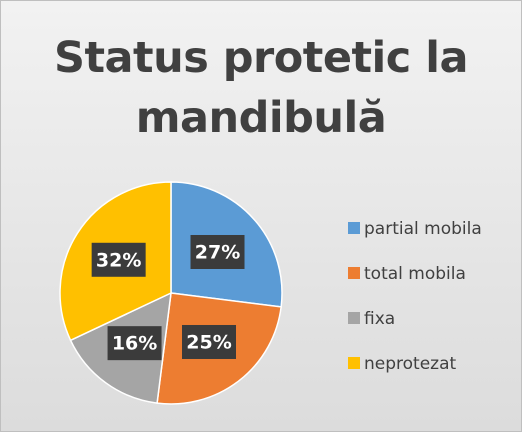 This screenshot has height=432, width=522. Describe the element at coordinates (415, 274) in the screenshot. I see `legend-label: total mobila` at that location.